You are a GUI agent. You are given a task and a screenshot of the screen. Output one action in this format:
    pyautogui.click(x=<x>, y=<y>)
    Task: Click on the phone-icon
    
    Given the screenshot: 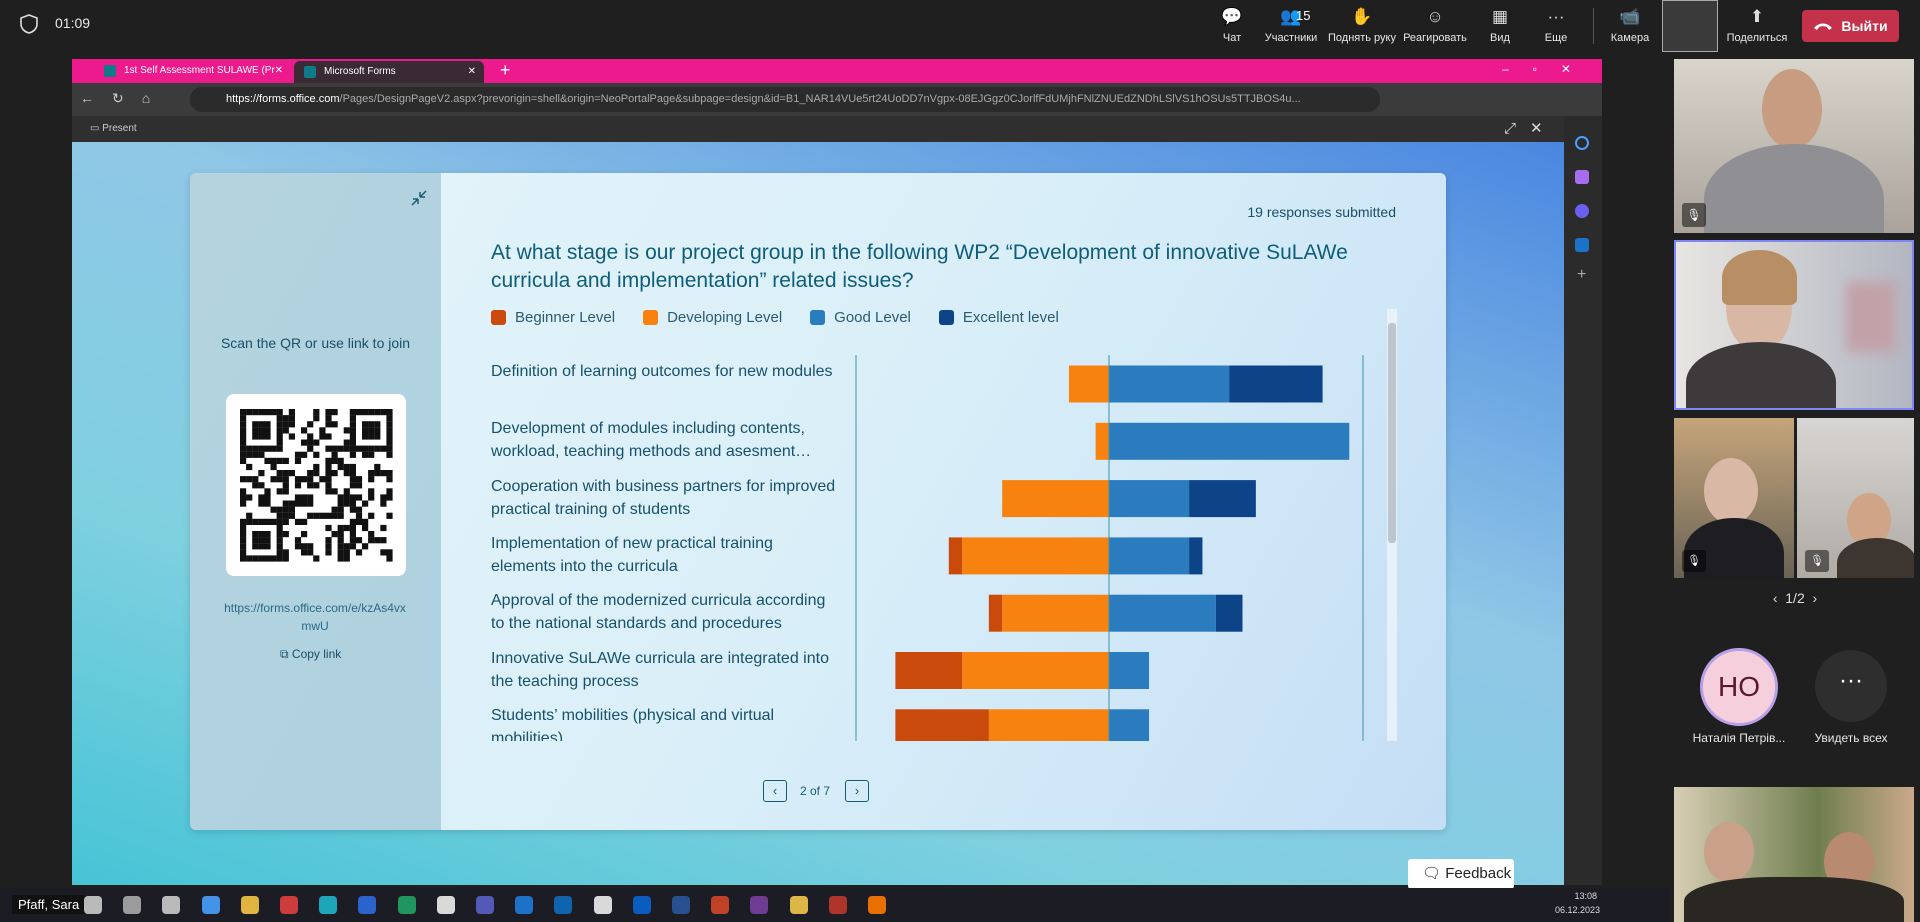 What is the action you would take?
    pyautogui.click(x=1823, y=26)
    